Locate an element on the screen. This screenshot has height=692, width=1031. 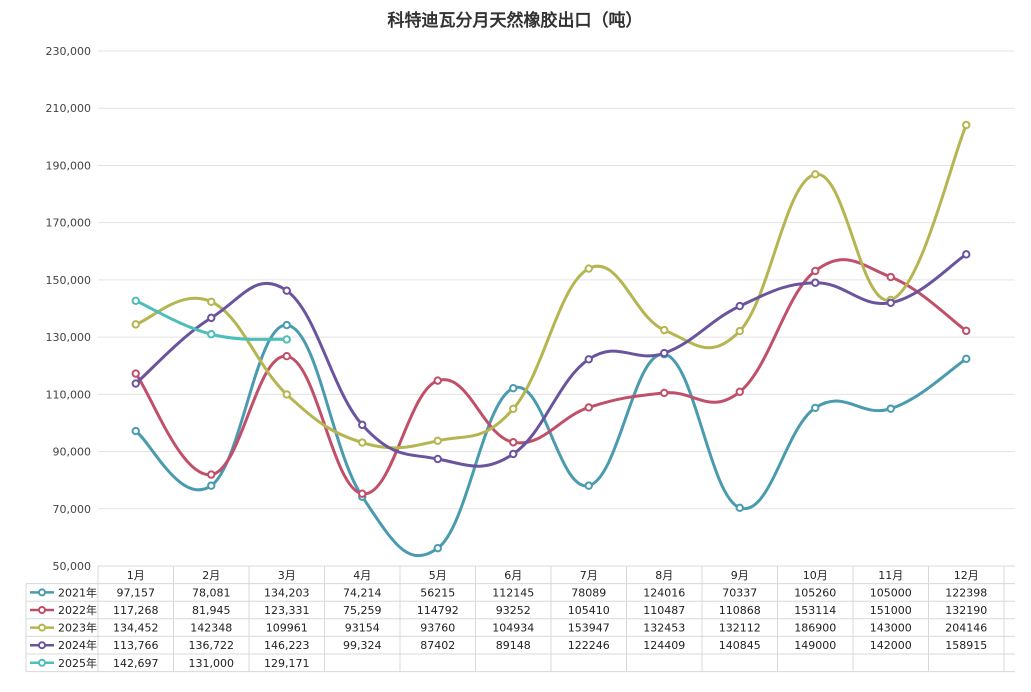
table-value: 124016 is located at coordinates (664, 592).